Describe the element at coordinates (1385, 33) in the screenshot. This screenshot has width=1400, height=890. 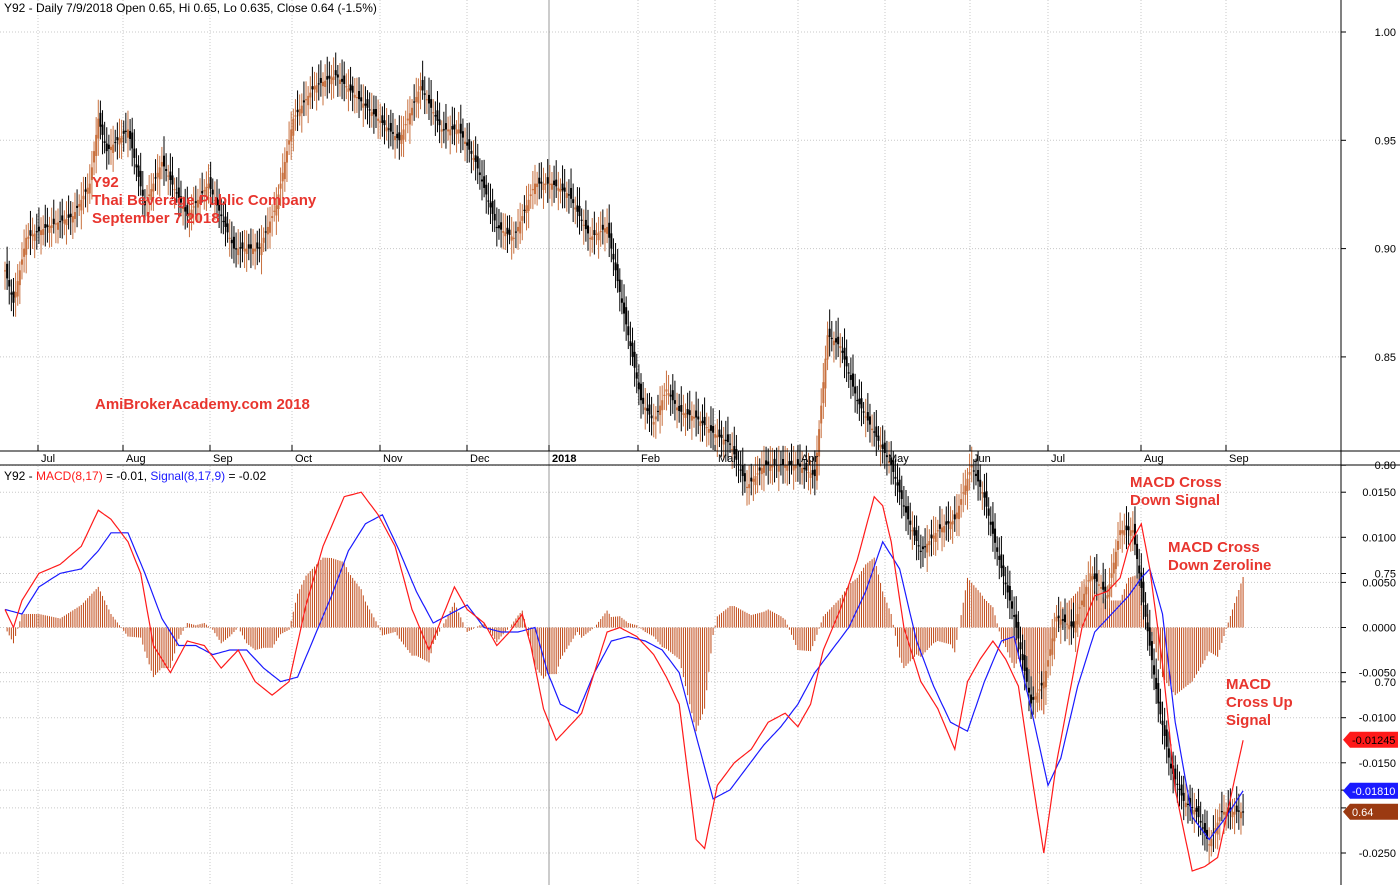
I see `price-y-tick-label: 1.00` at that location.